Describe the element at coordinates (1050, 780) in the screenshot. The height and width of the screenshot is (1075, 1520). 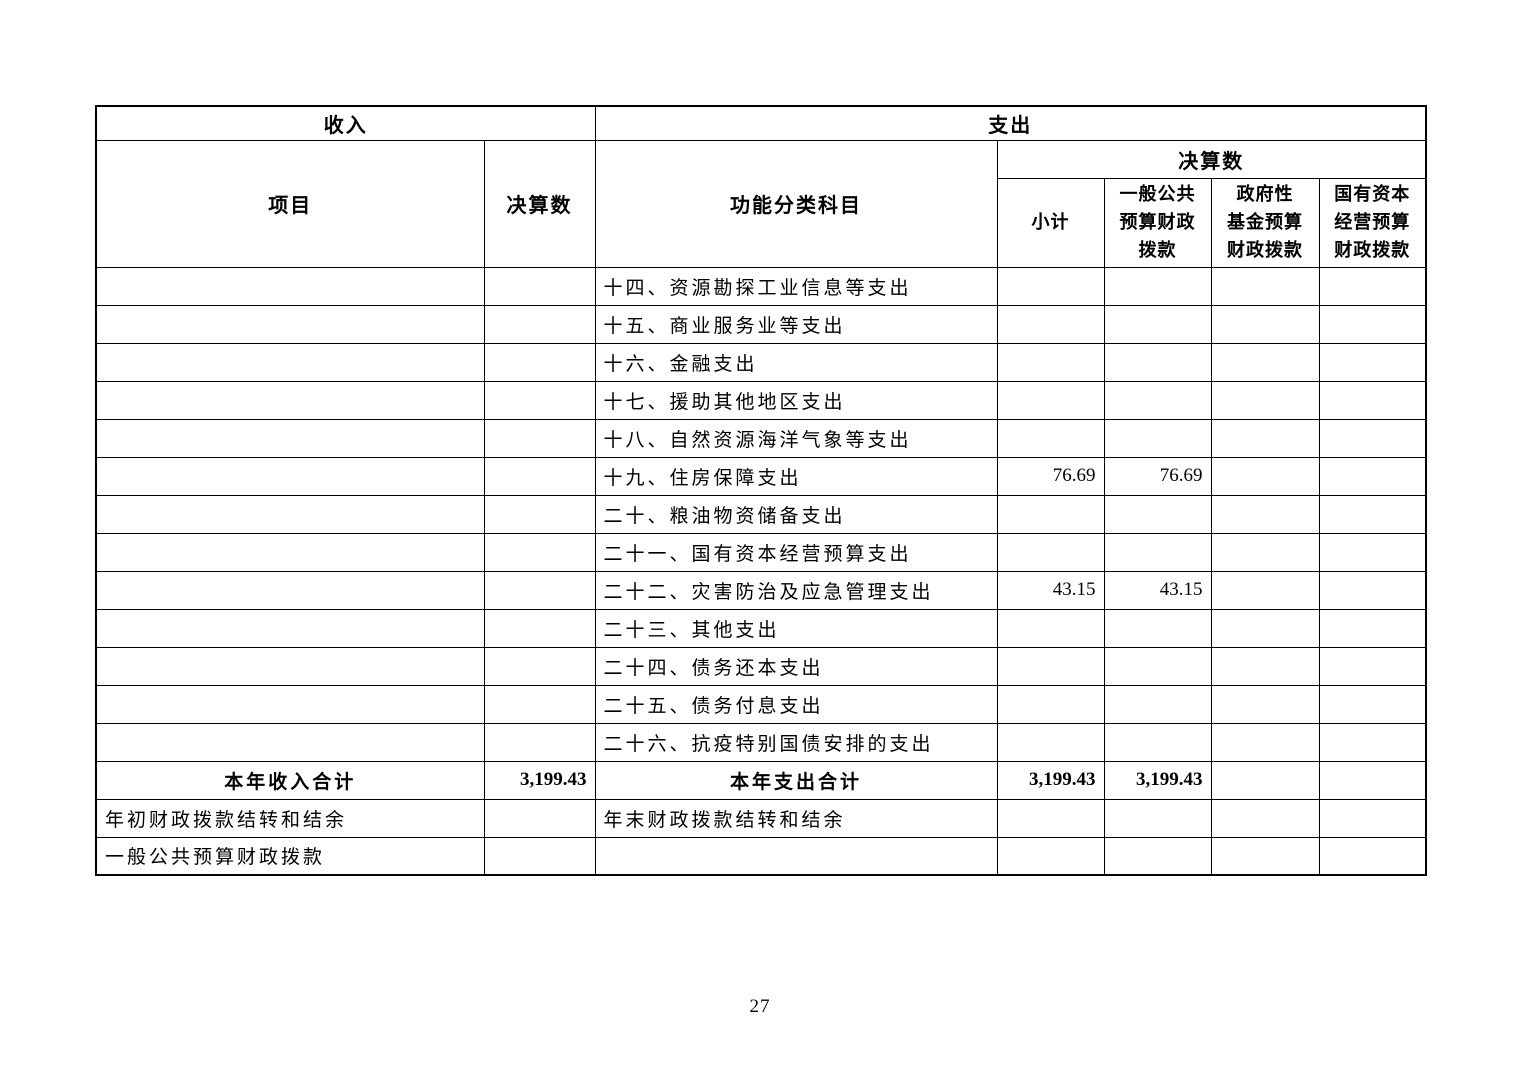
I see `subtotal-total-value-cell: 3,199.43` at that location.